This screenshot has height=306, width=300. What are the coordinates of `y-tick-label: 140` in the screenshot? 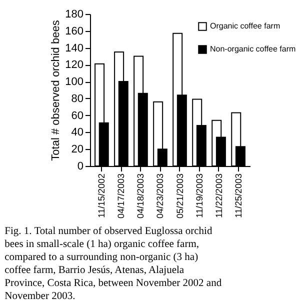 It's located at (74, 48).